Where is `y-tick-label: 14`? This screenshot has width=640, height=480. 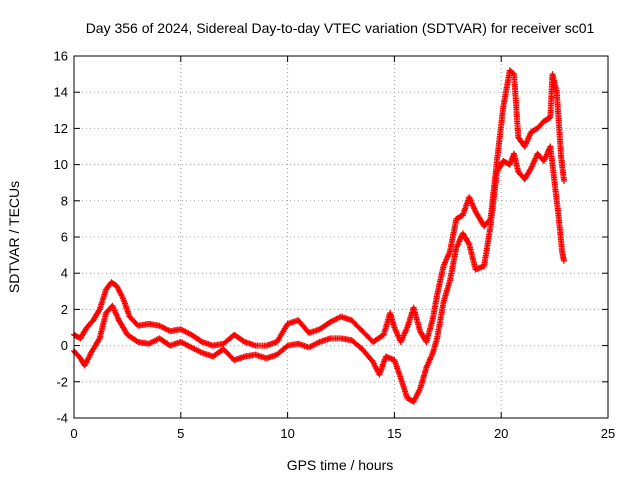 y-tick-label: 14 is located at coordinates (61, 92).